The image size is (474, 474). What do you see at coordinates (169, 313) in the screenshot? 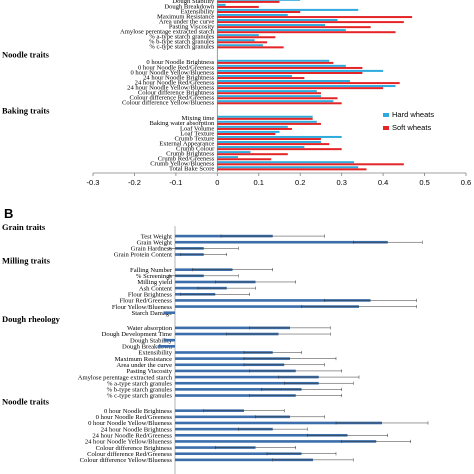
I see `bar-starch-damage` at bounding box center [169, 313].